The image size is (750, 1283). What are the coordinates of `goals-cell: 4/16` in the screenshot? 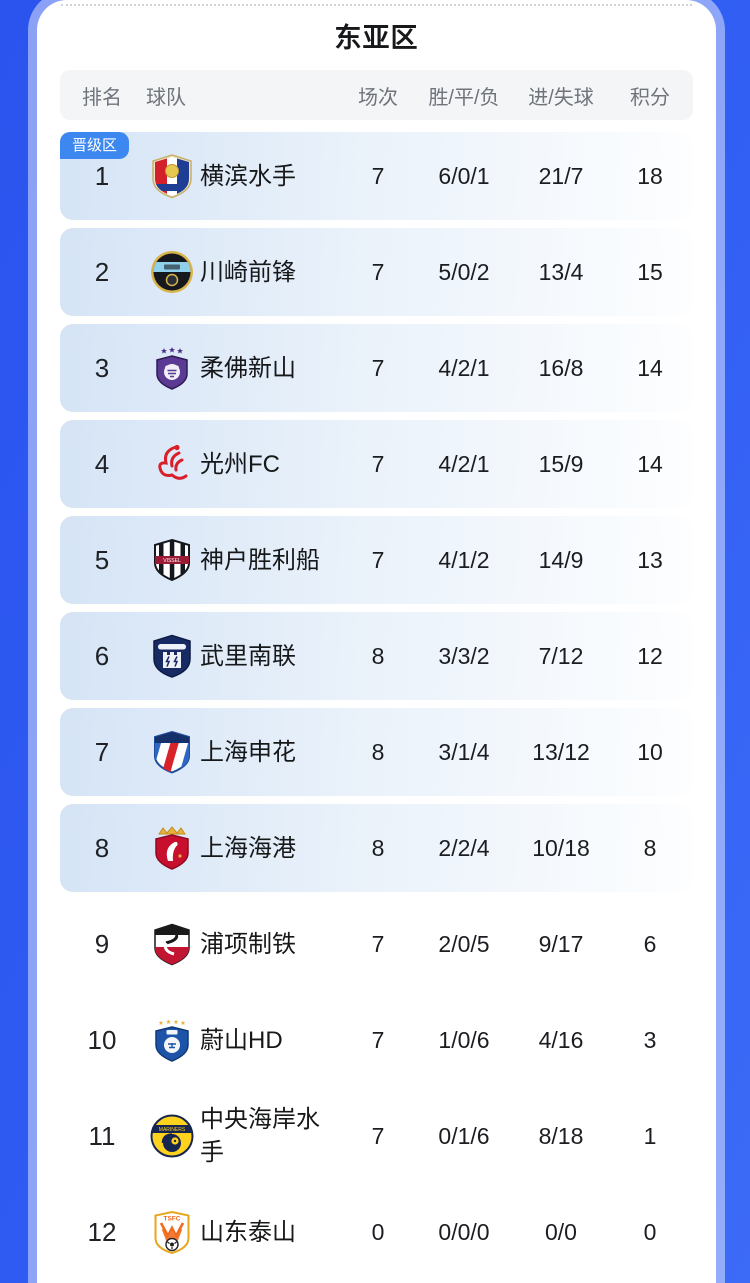 It's located at (561, 1039).